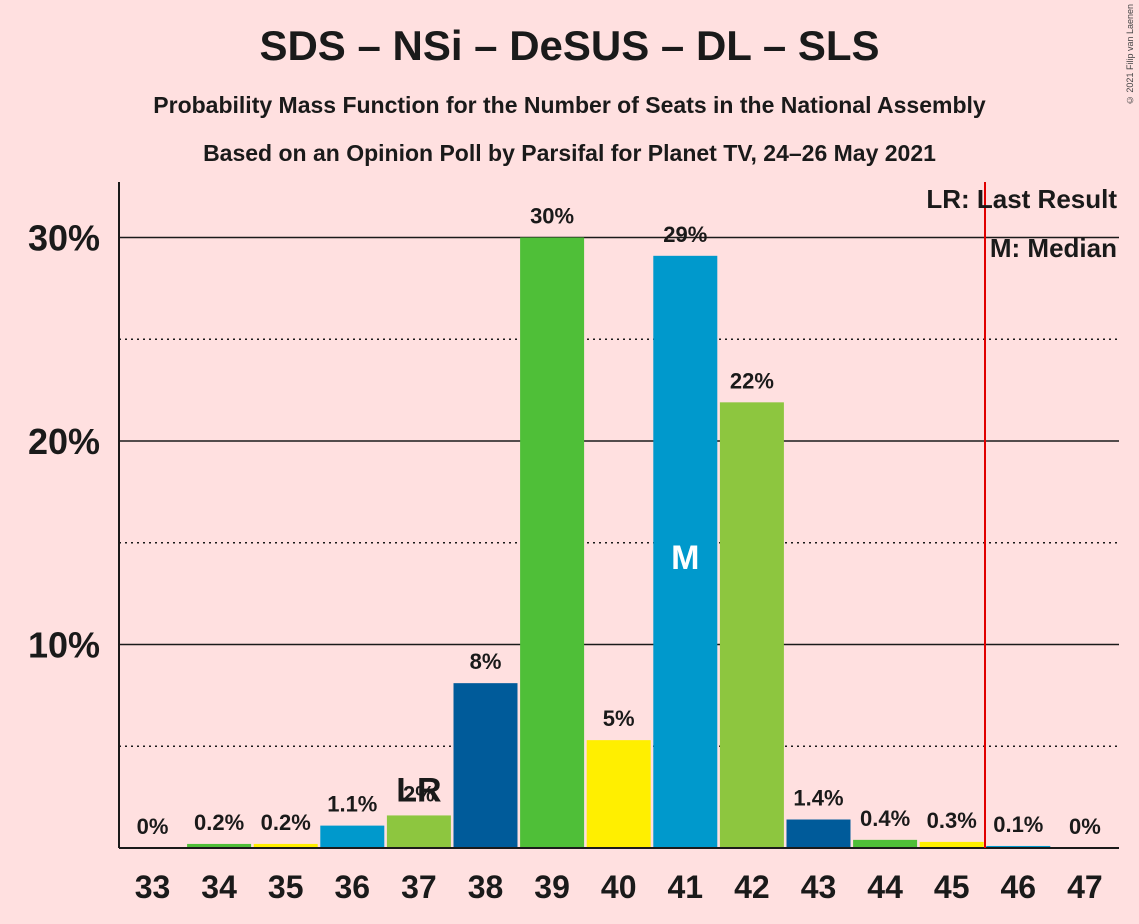 This screenshot has height=924, width=1139. I want to click on data-label-33: 0%, so click(153, 826).